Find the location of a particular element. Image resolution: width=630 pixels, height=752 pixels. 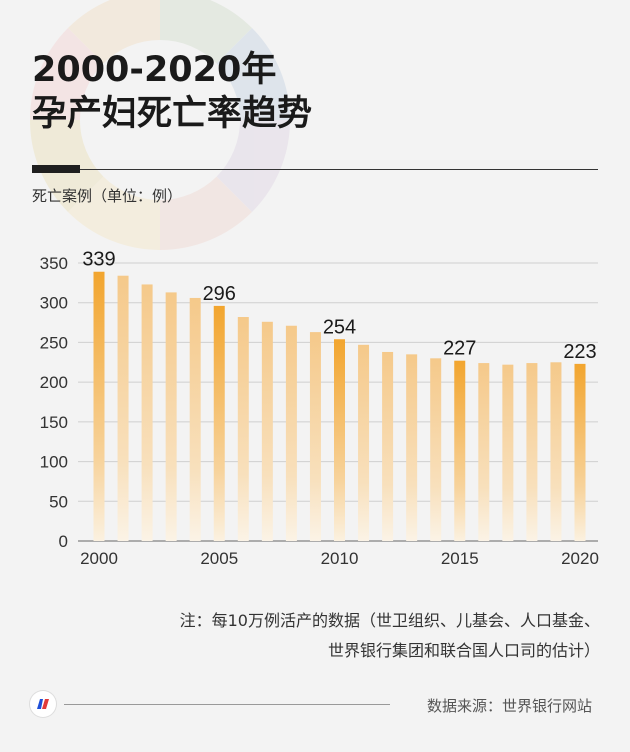

x-tick-label-2020: 2020 is located at coordinates (580, 558).